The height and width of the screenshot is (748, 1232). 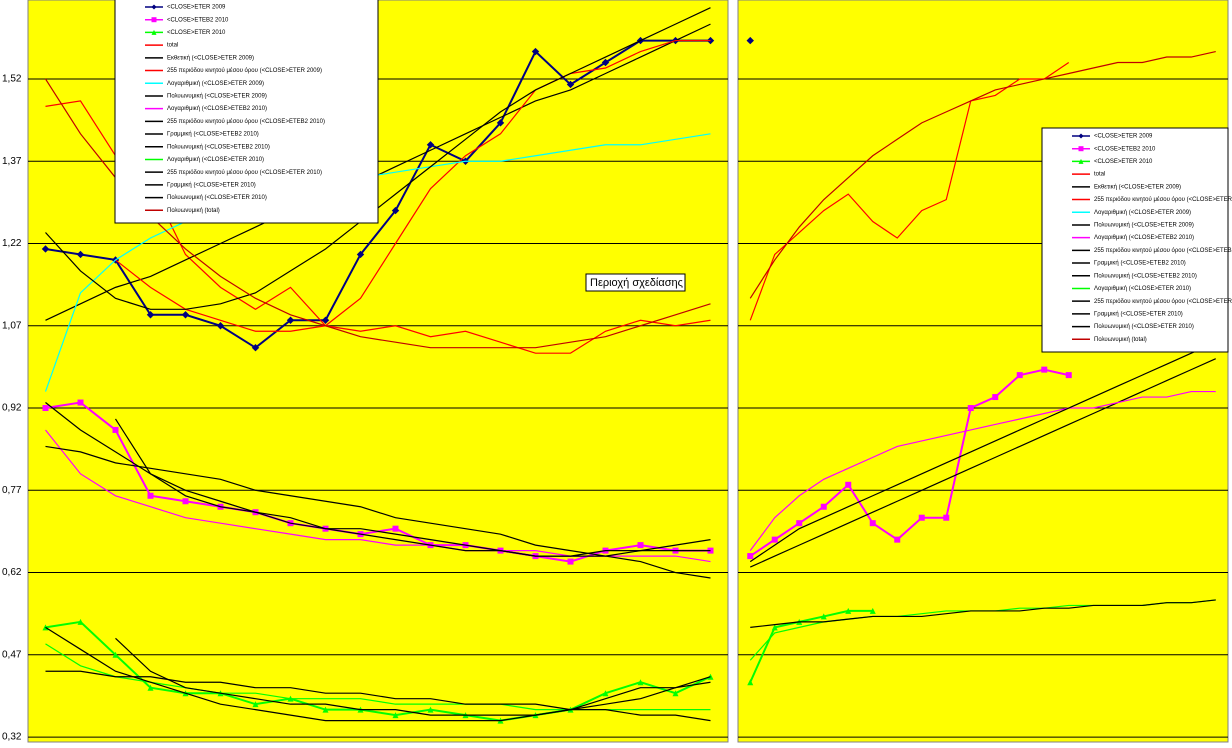 What do you see at coordinates (210, 57) in the screenshot?
I see `legend-label: Εκθετική (<CLOSE>ETER 2009)` at bounding box center [210, 57].